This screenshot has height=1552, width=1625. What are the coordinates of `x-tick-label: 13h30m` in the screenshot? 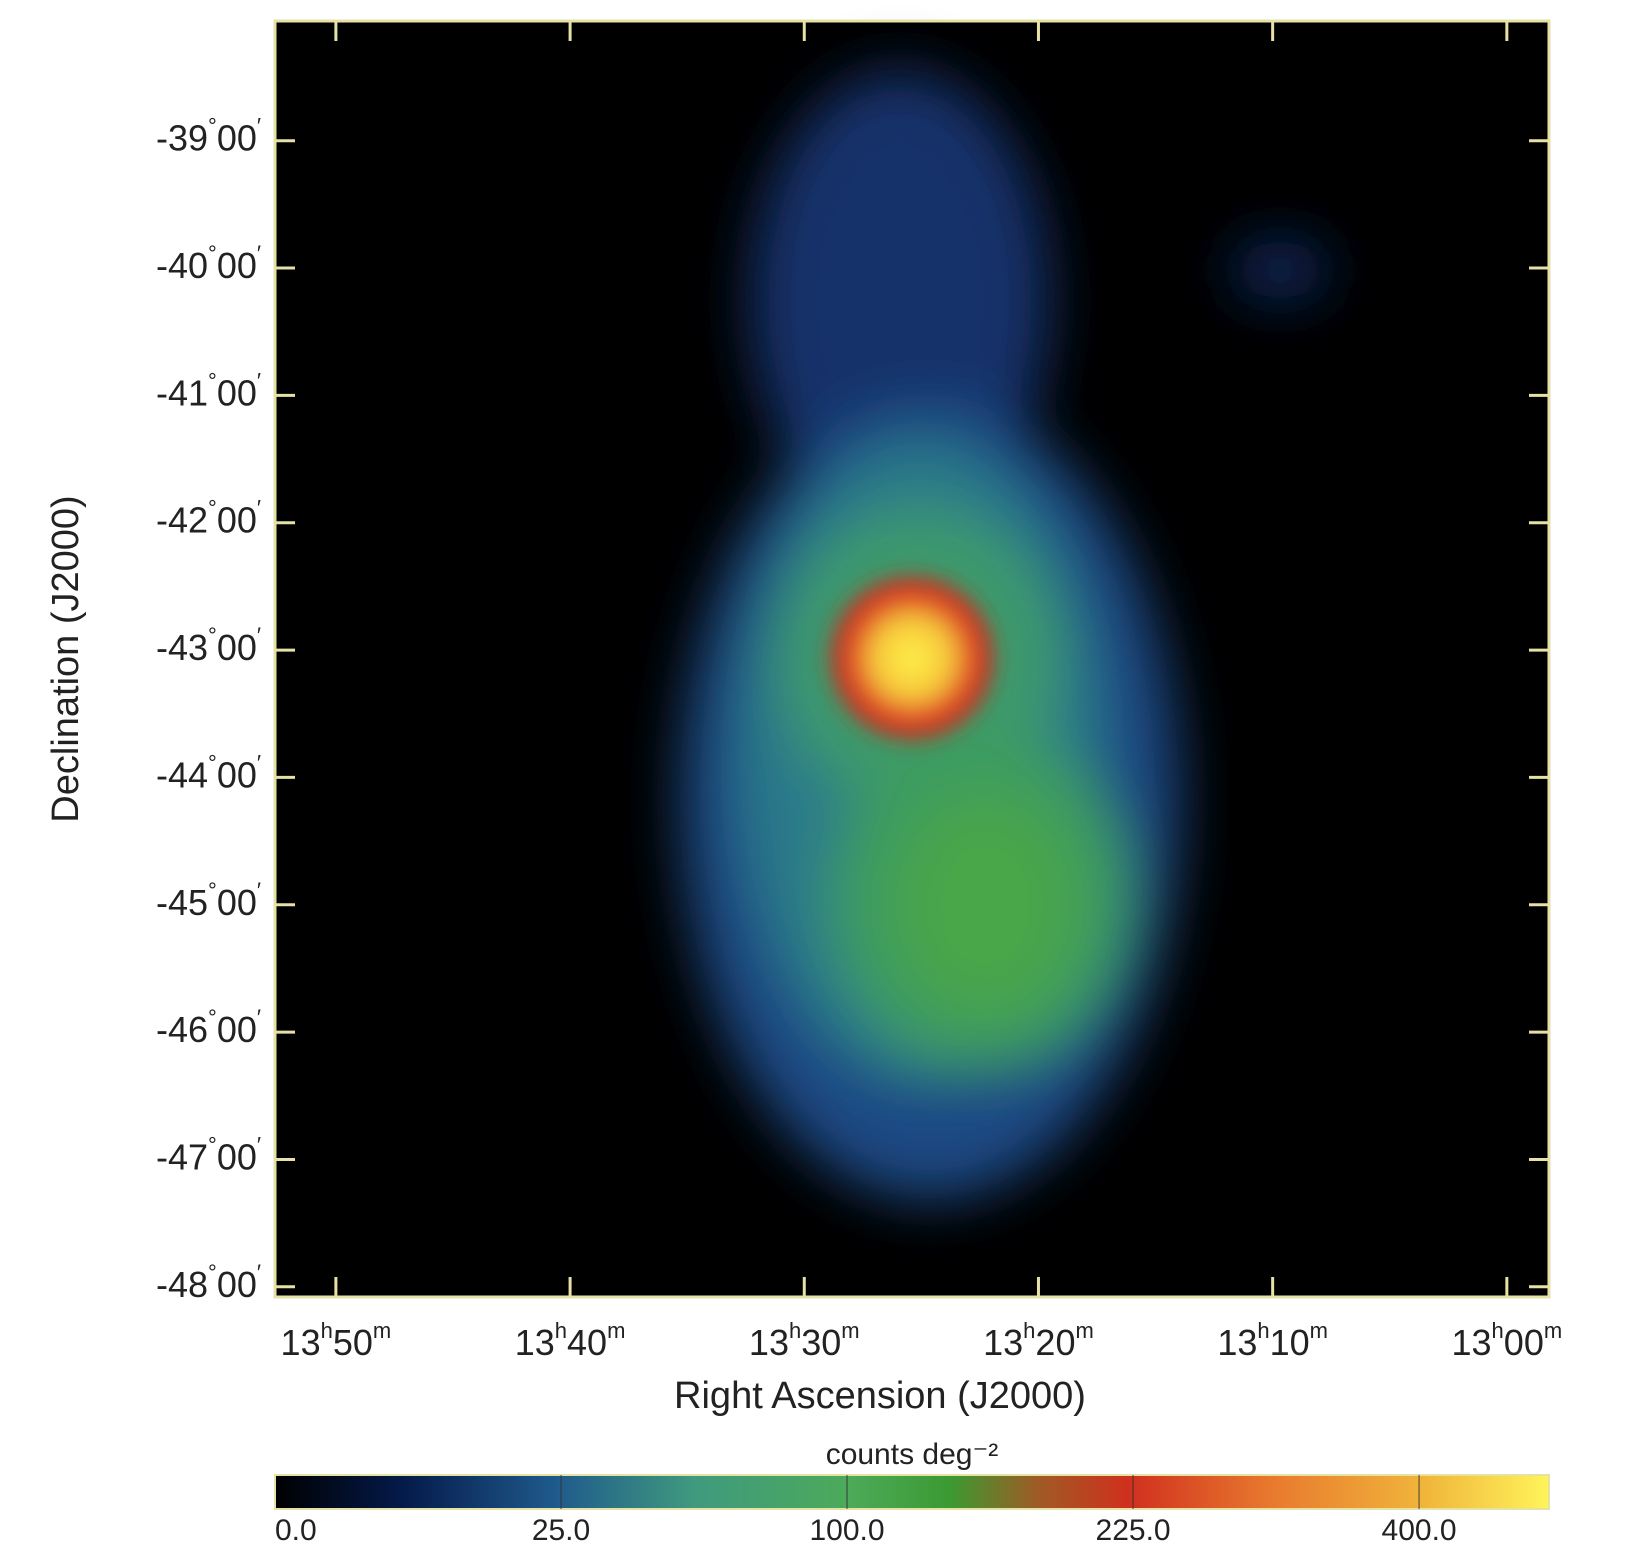 It's located at (804, 1340).